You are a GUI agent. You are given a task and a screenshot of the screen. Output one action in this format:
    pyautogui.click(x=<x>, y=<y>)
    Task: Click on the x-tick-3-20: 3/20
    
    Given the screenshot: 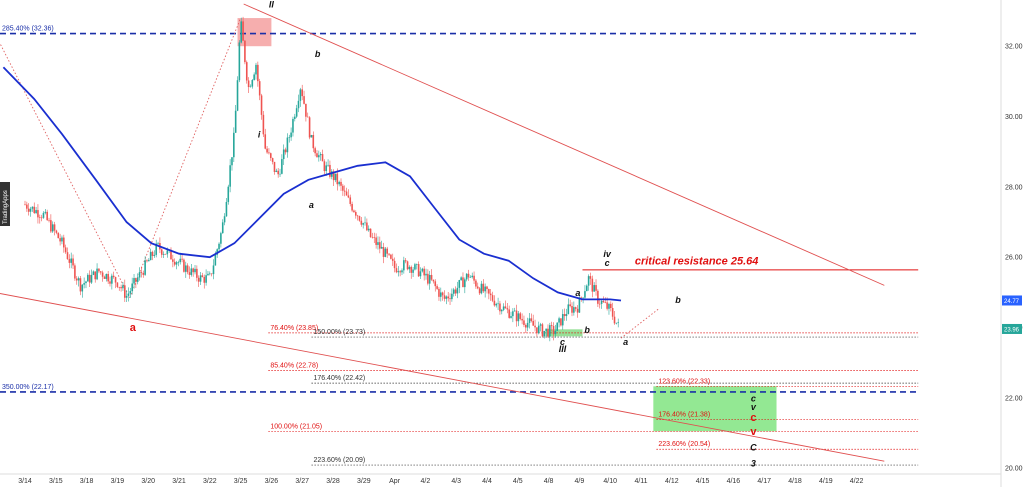 What is the action you would take?
    pyautogui.click(x=148, y=481)
    